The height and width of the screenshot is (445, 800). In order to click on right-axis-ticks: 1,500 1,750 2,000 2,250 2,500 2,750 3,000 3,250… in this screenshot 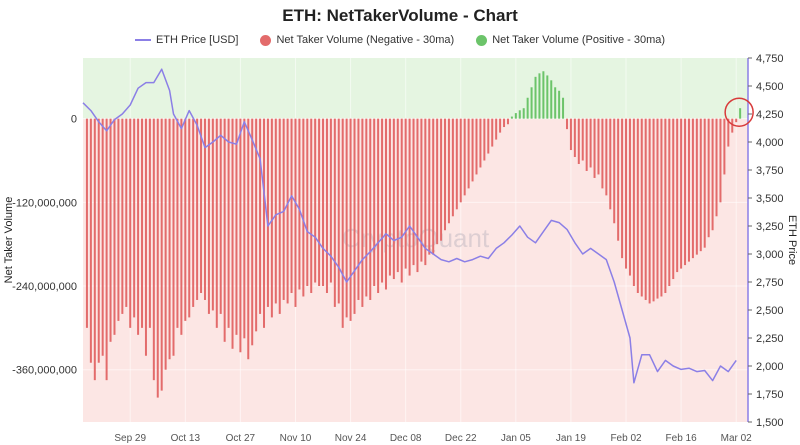, I will do `click(766, 241)`.